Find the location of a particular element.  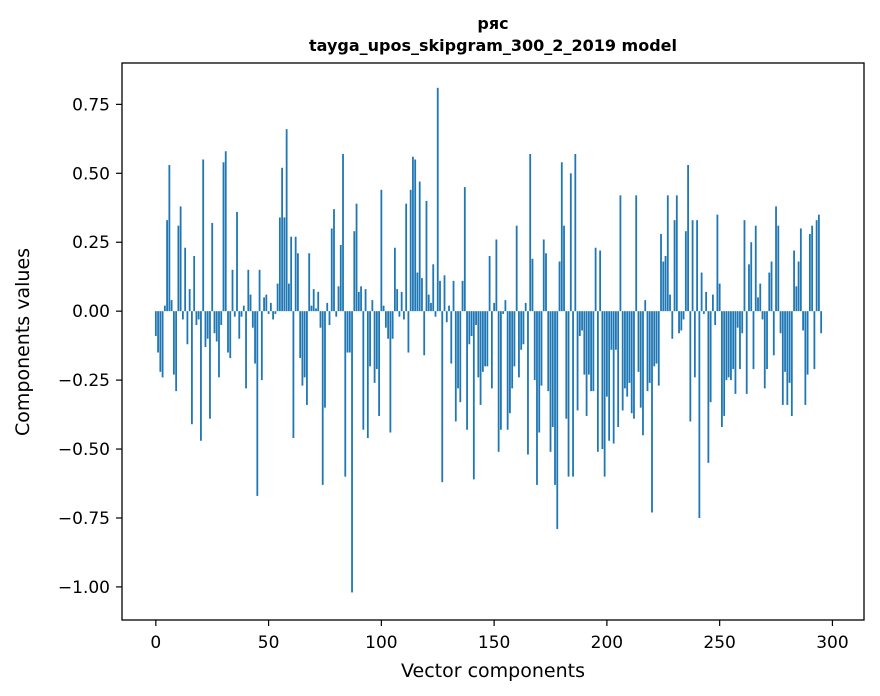

x-tick-label: 50 is located at coordinates (269, 643).